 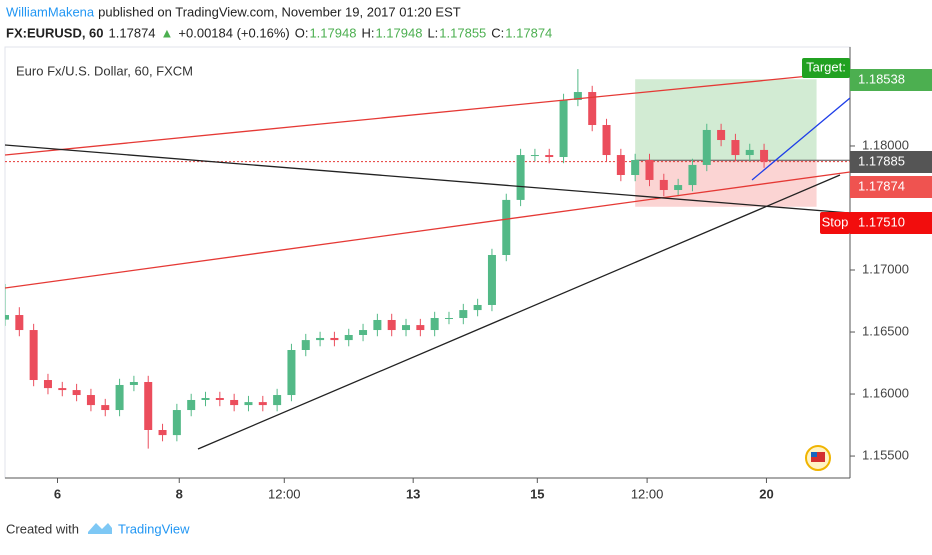 I want to click on y-tick-label: 1.16500, so click(x=885, y=330).